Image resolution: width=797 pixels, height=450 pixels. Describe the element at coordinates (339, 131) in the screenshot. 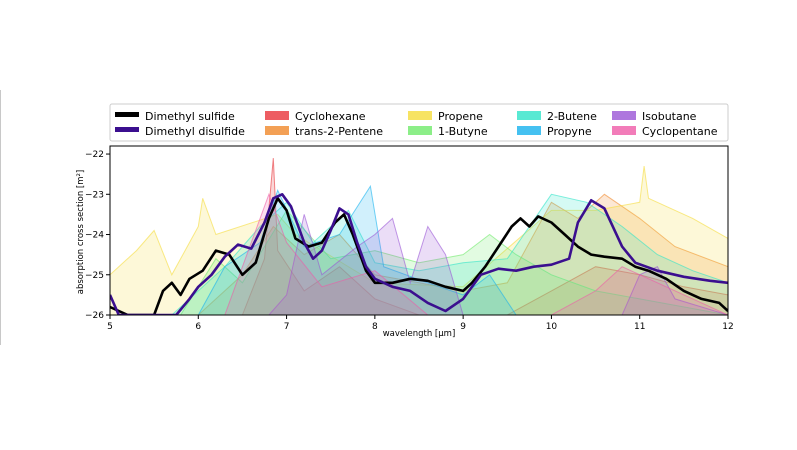

I see `legend-label-trans-2-pentene: trans-2-Pentene` at that location.